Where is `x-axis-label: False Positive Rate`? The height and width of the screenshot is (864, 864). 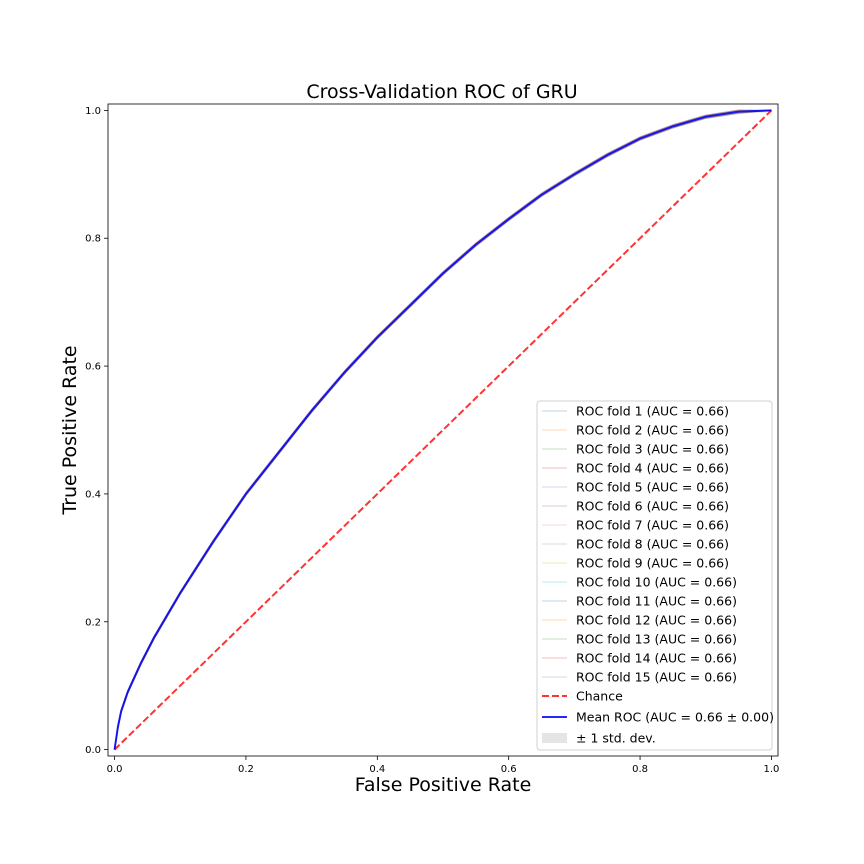
x-axis-label: False Positive Rate is located at coordinates (443, 785).